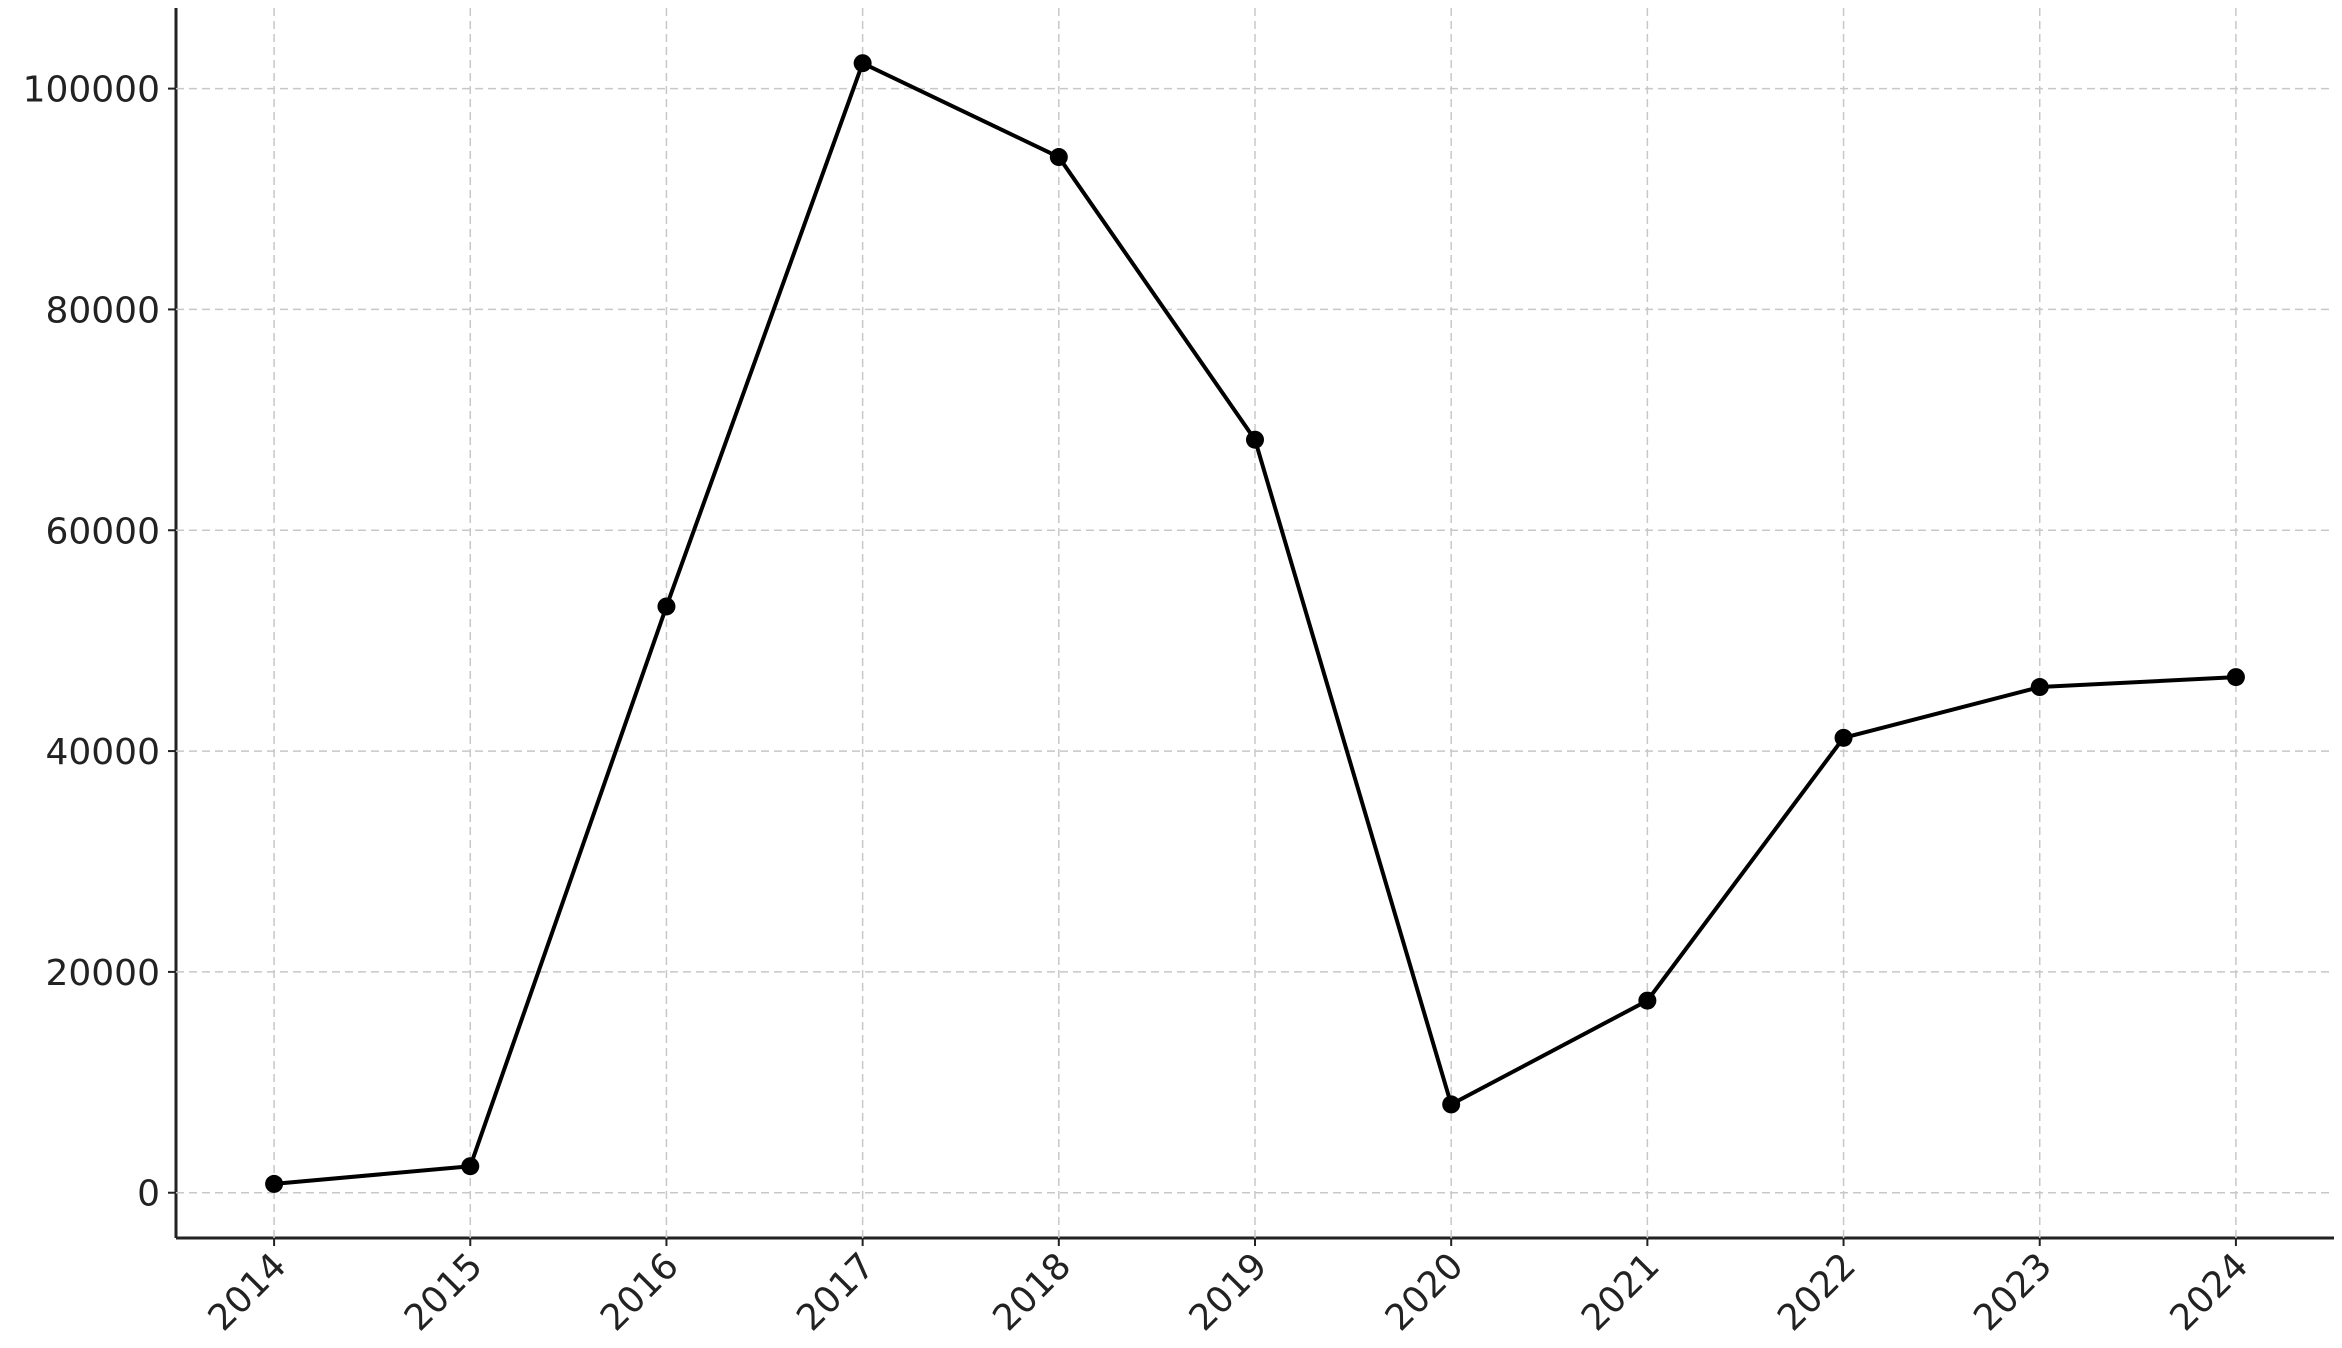  What do you see at coordinates (102, 752) in the screenshot?
I see `y-tick-label: 40000` at bounding box center [102, 752].